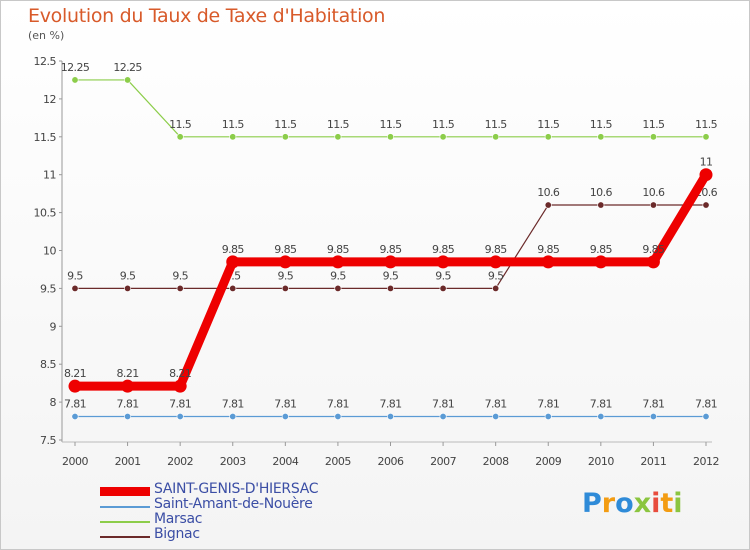 This screenshot has width=750, height=550. I want to click on y-tick-label: 9.5, so click(48, 288).